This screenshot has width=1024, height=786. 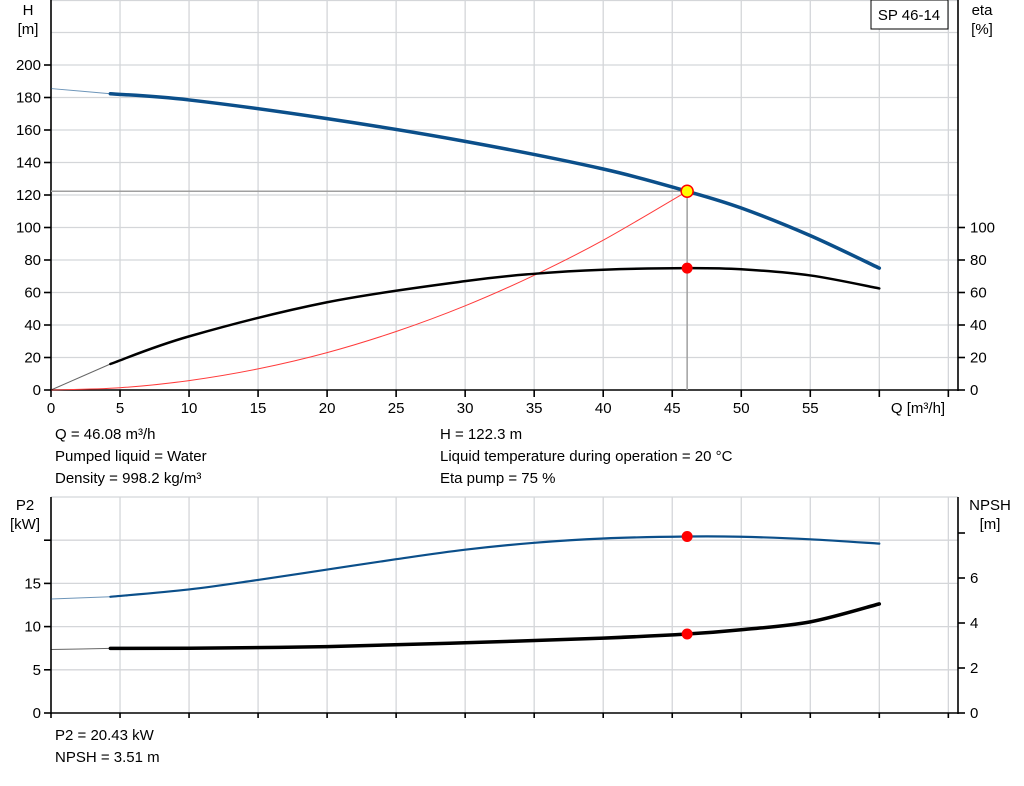 What do you see at coordinates (974, 390) in the screenshot?
I see `eta-tick-label: 0` at bounding box center [974, 390].